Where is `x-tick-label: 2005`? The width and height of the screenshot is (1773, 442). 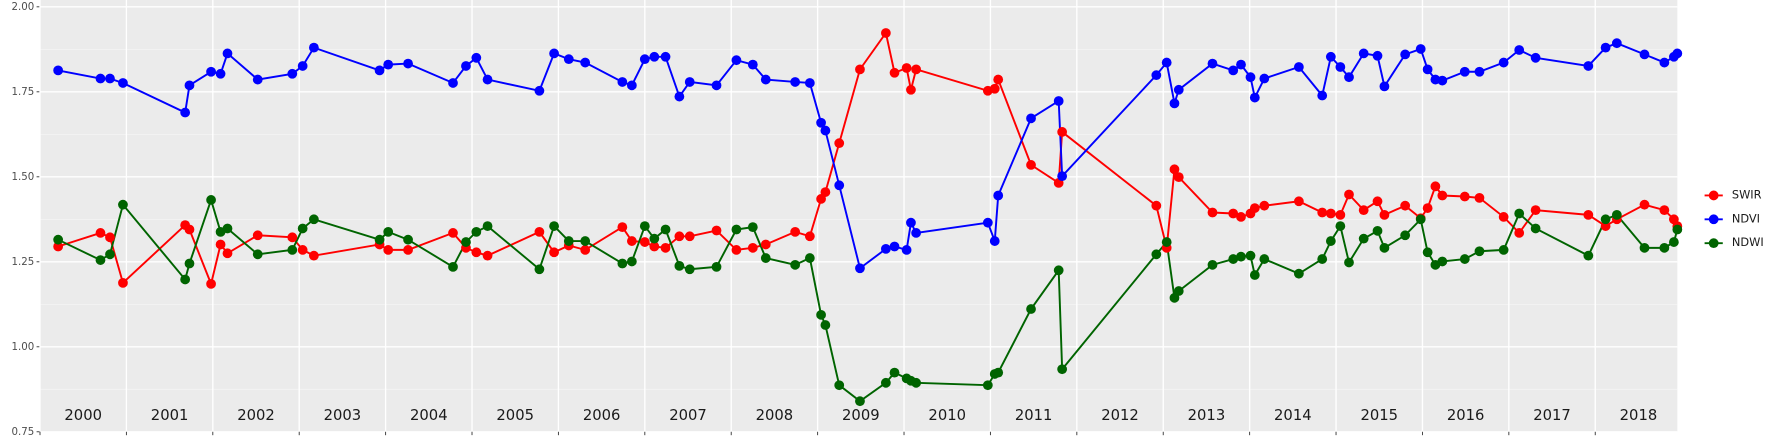
x-tick-label: 2005 is located at coordinates (515, 415).